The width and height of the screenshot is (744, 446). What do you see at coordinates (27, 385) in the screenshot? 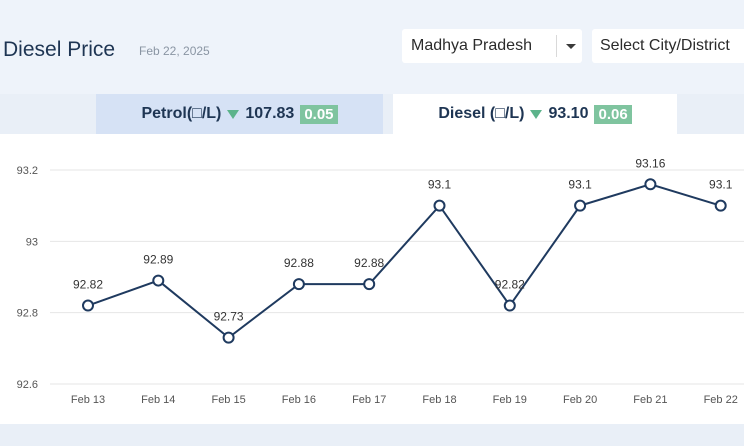
I see `y-tick-label: 92.6` at bounding box center [27, 385].